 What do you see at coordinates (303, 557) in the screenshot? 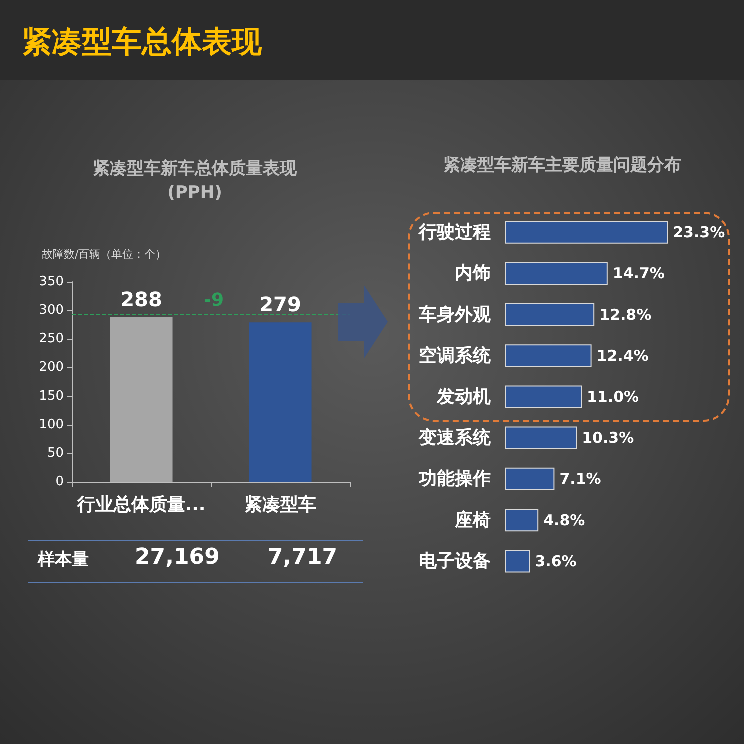
I see `text: 7,717` at bounding box center [303, 557].